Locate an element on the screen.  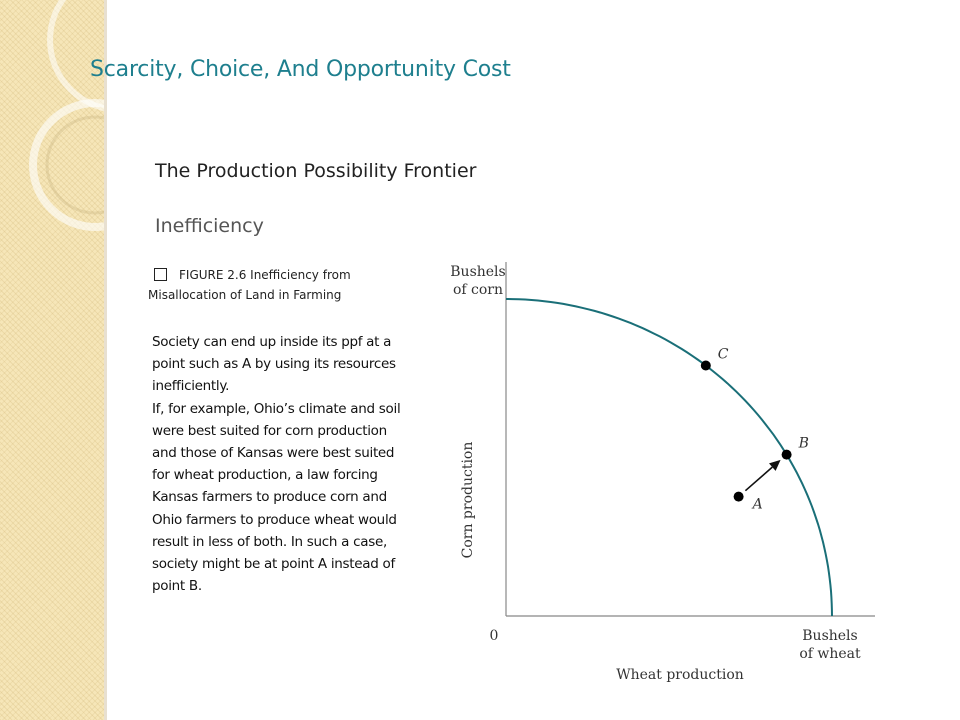
checkbox-bullet-icon is located at coordinates (160, 274).